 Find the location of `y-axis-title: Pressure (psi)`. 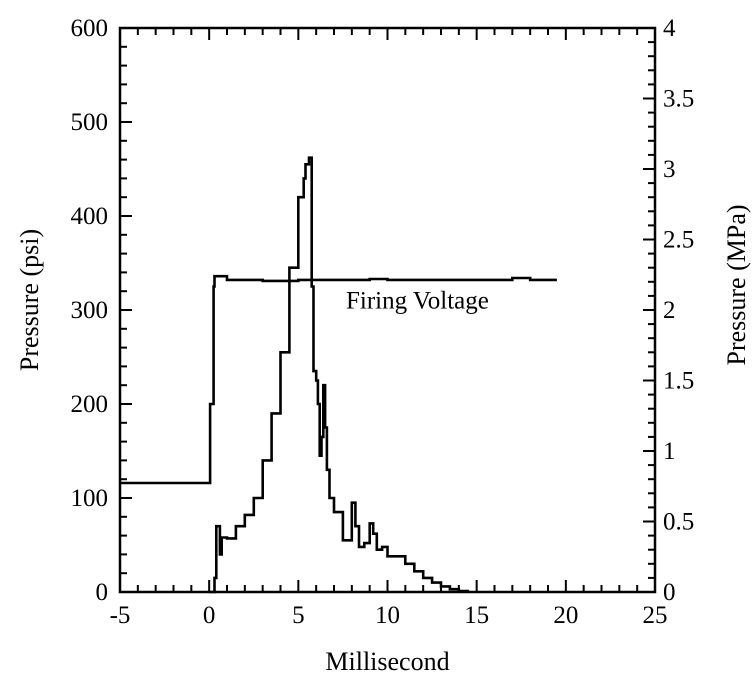

y-axis-title: Pressure (psi) is located at coordinates (29, 300).